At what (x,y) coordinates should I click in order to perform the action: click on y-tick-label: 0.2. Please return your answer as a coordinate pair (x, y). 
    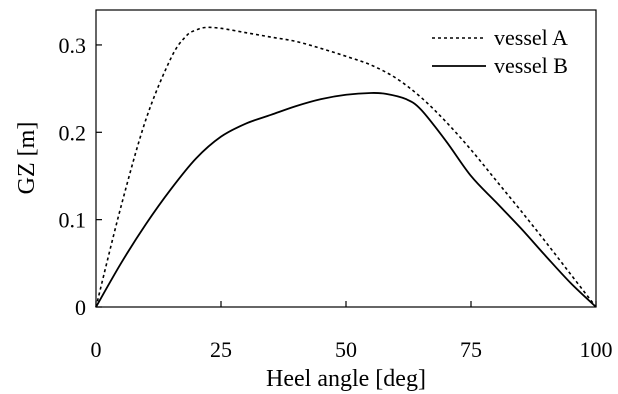
    Looking at the image, I should click on (73, 132).